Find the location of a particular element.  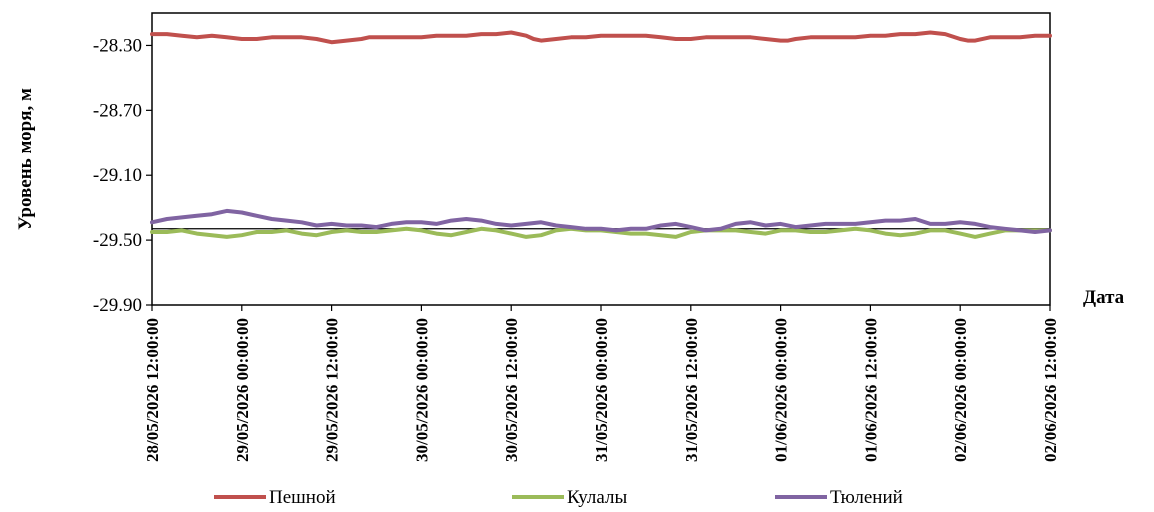

x-tick-label: 29/05/2026 12:00:00 is located at coordinates (332, 390).